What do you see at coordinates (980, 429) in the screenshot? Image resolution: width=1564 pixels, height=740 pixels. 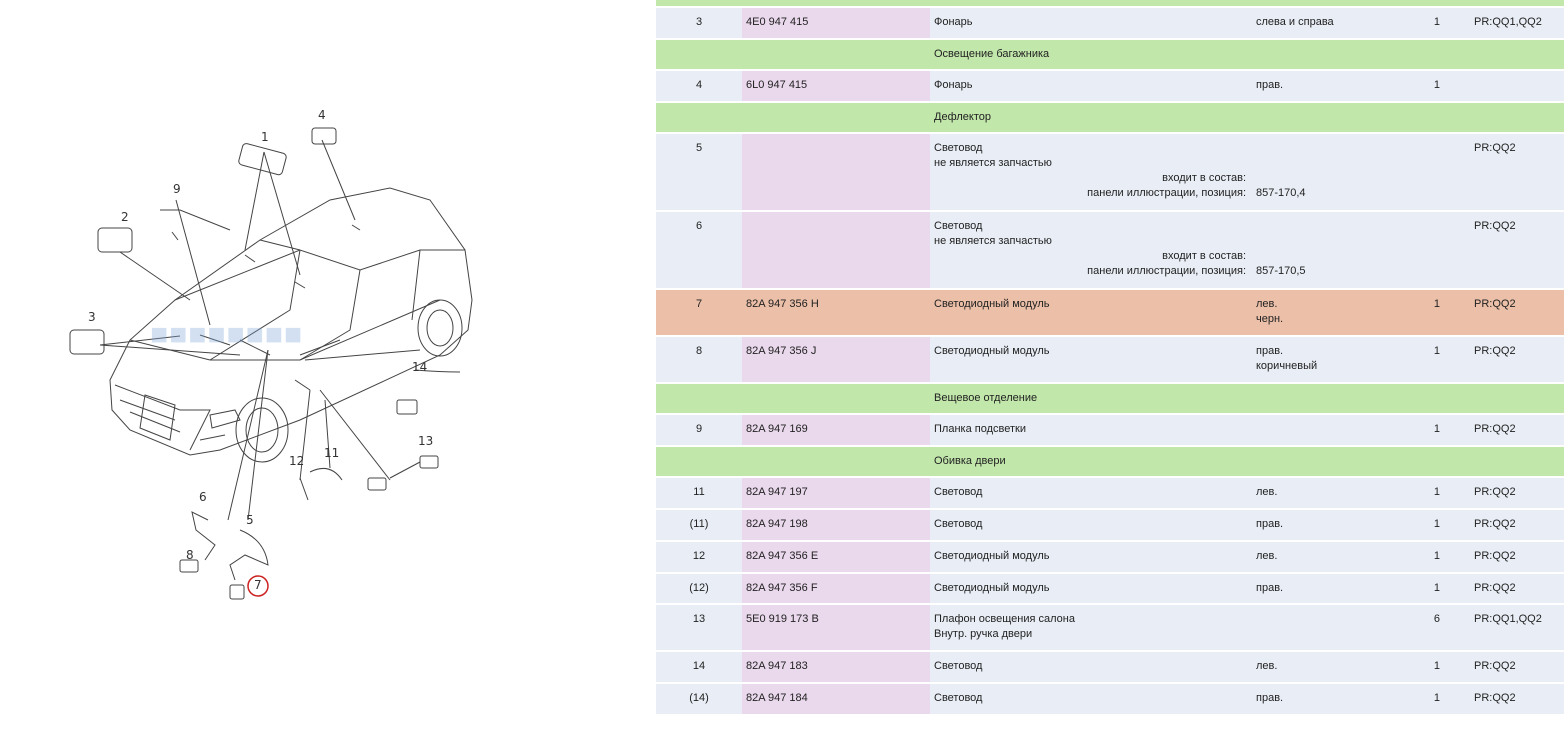 I see `part-name: Планка подсветки` at bounding box center [980, 429].